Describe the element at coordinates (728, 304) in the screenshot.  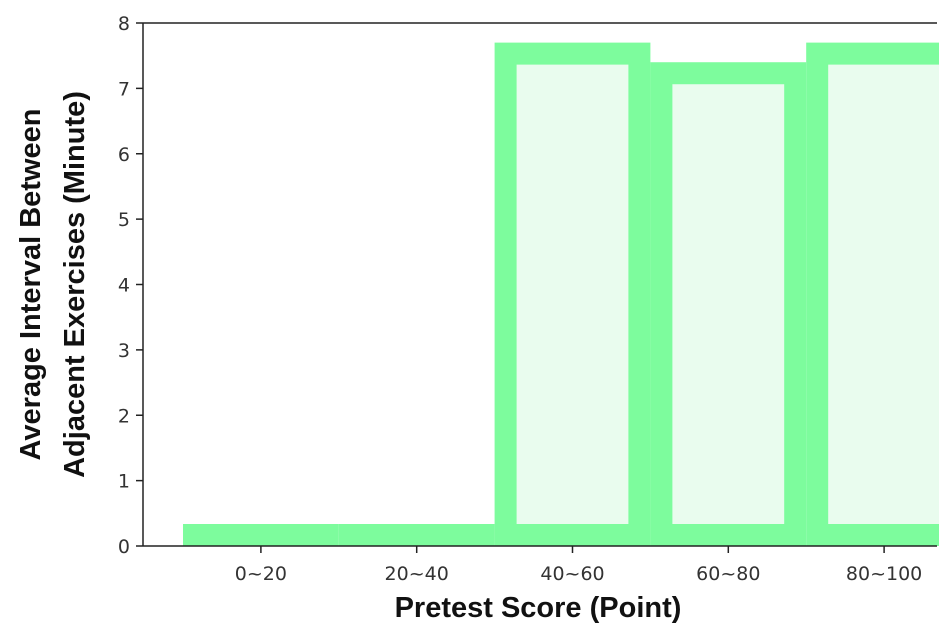
I see `bar-60~80` at that location.